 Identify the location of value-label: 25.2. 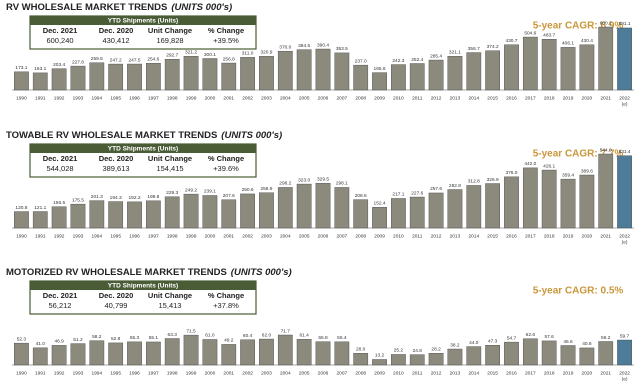
(399, 351).